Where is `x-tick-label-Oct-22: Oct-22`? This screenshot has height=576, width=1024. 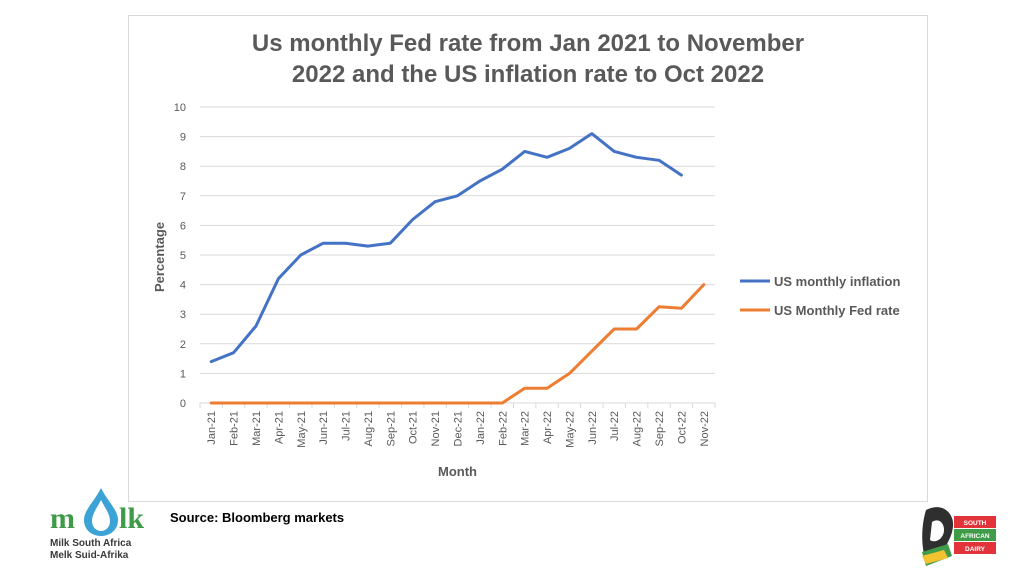 x-tick-label-Oct-22: Oct-22 is located at coordinates (682, 427).